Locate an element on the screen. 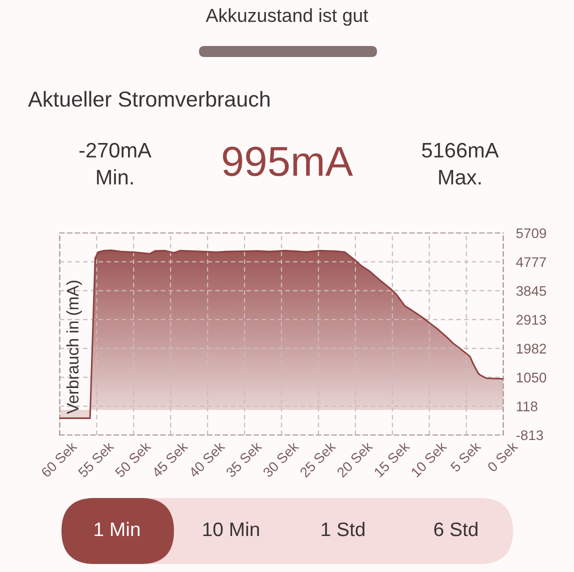 This screenshot has height=572, width=574. y-tick-label: 1982 is located at coordinates (531, 349).